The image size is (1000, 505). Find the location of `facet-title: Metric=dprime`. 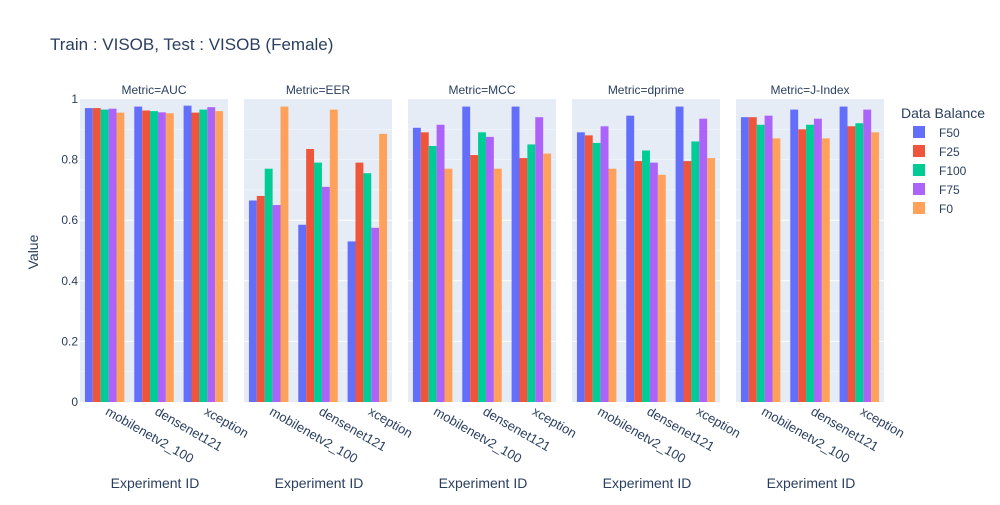

facet-title: Metric=dprime is located at coordinates (646, 90).